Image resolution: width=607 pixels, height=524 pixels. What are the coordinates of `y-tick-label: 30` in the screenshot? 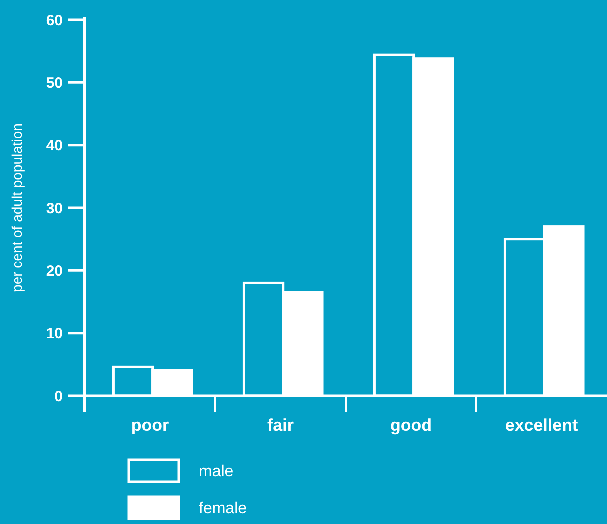 It's located at (54, 209).